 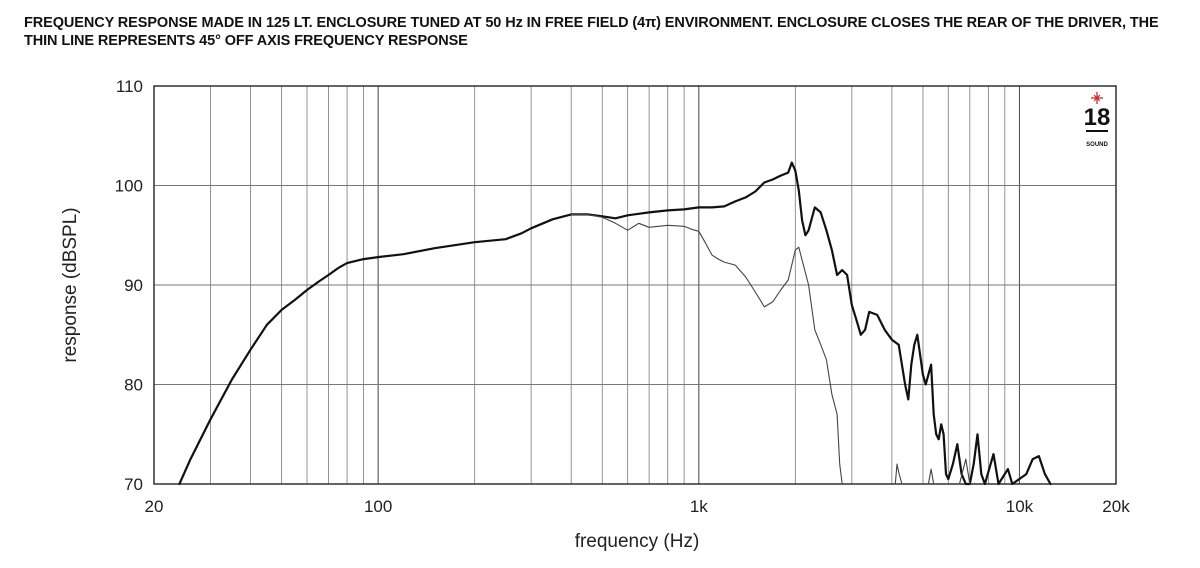 What do you see at coordinates (70, 284) in the screenshot?
I see `y-axis-title: response (dBSPL)` at bounding box center [70, 284].